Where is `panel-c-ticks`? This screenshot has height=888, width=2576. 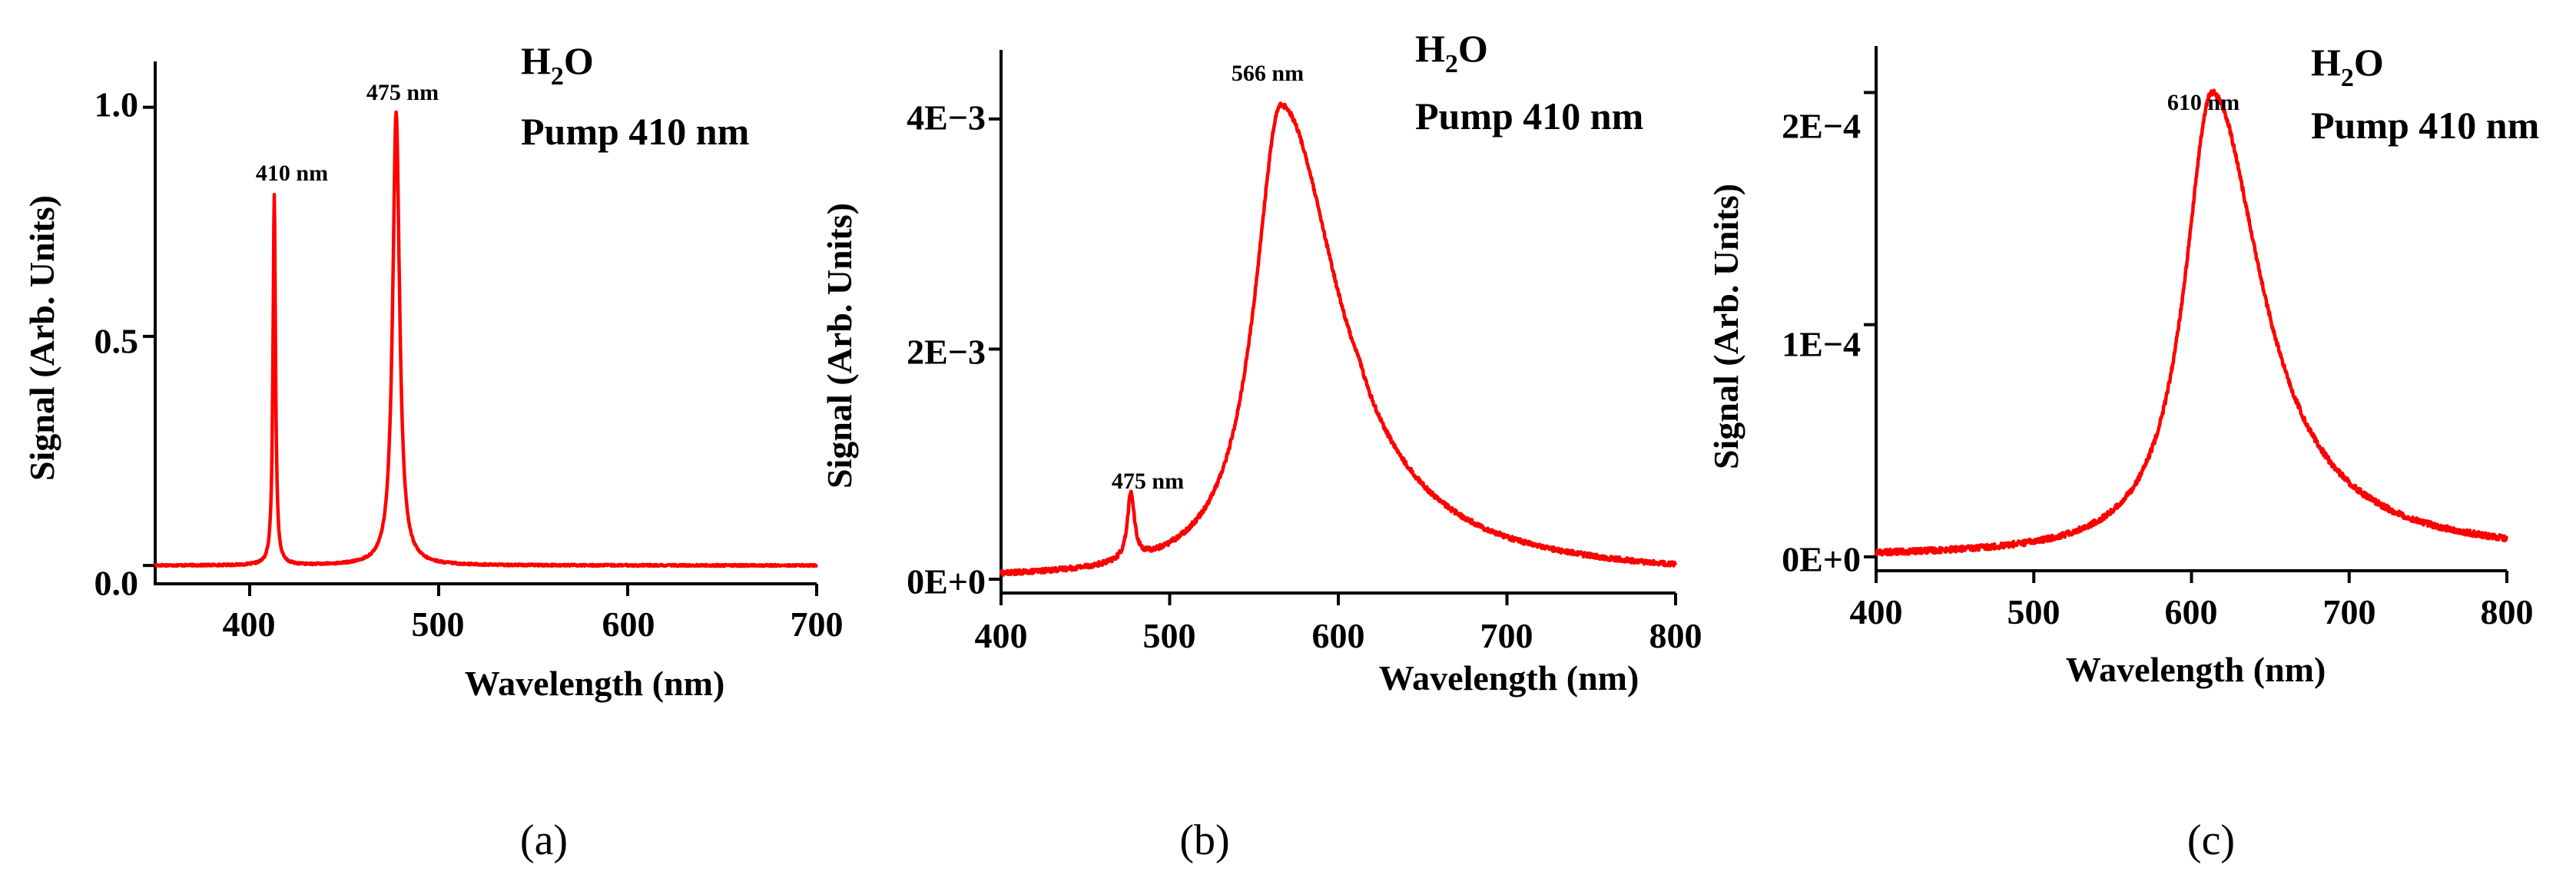 panel-c-ticks is located at coordinates (2186, 337).